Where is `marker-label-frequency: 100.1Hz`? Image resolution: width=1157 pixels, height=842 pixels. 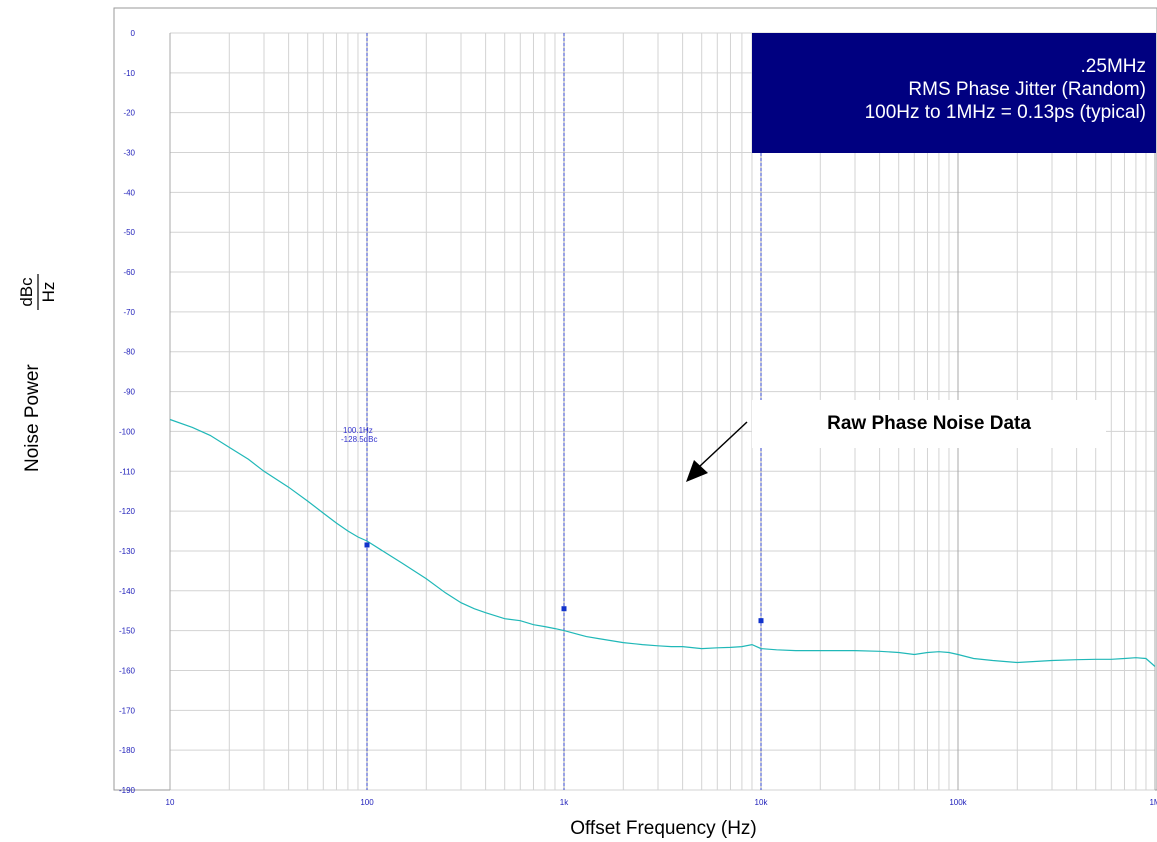
marker-label-frequency: 100.1Hz is located at coordinates (358, 430).